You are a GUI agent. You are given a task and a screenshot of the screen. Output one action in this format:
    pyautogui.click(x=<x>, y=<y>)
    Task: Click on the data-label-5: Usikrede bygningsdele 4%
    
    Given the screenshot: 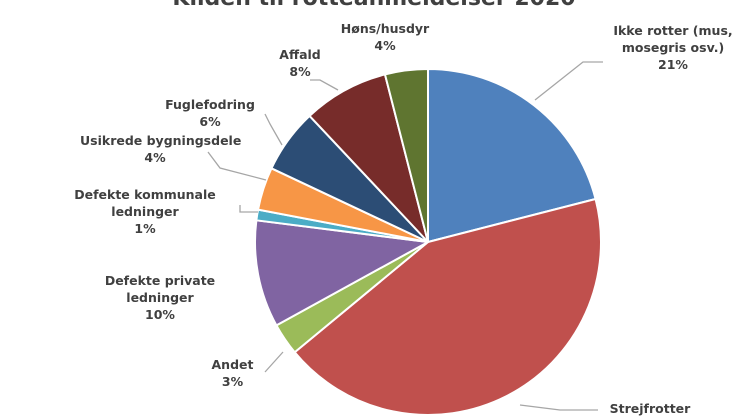 What is the action you would take?
    pyautogui.click(x=161, y=149)
    